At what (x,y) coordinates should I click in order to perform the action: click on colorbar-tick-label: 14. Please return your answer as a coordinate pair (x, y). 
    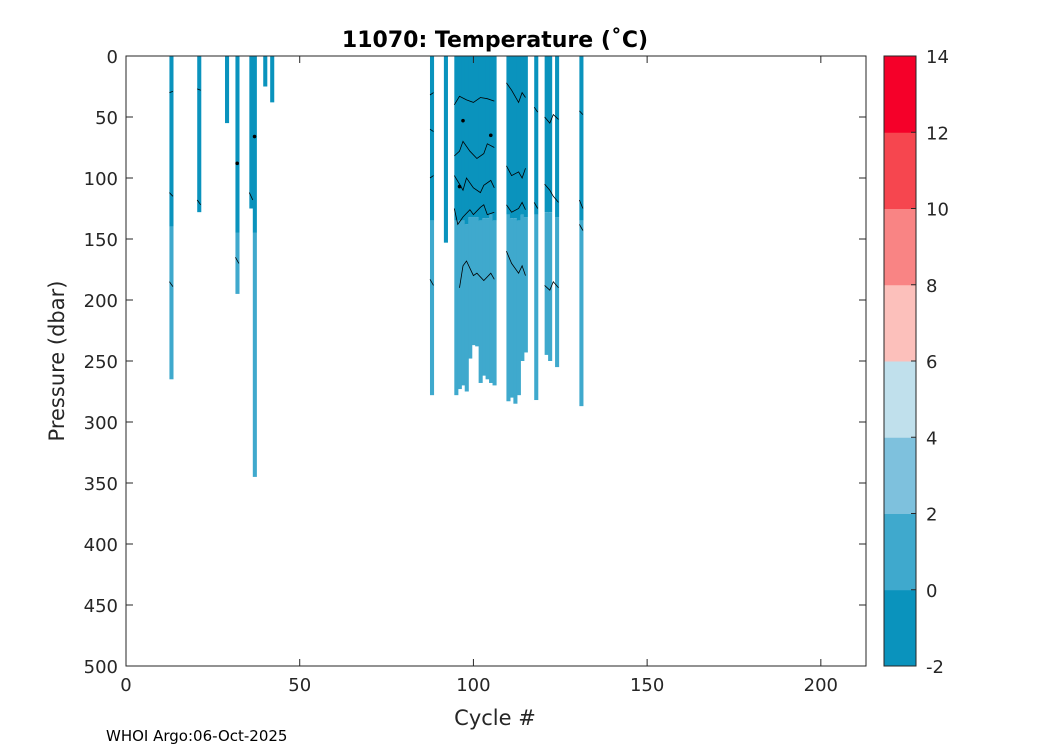
    Looking at the image, I should click on (937, 57).